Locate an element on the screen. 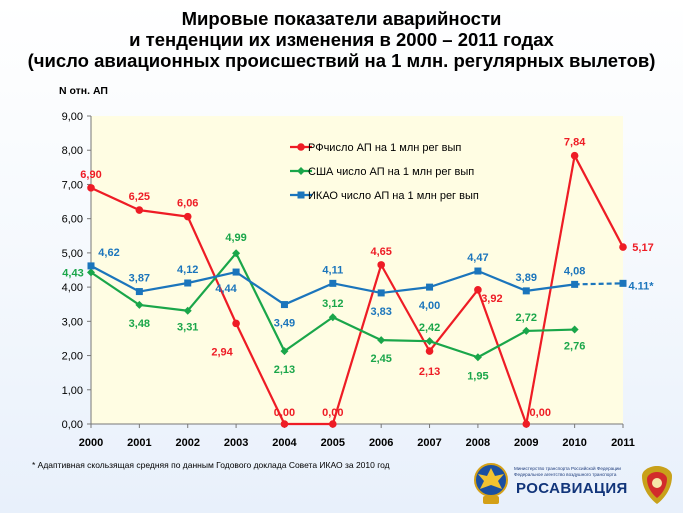 The width and height of the screenshot is (683, 513). x-tick-label: 2010 is located at coordinates (574, 443).